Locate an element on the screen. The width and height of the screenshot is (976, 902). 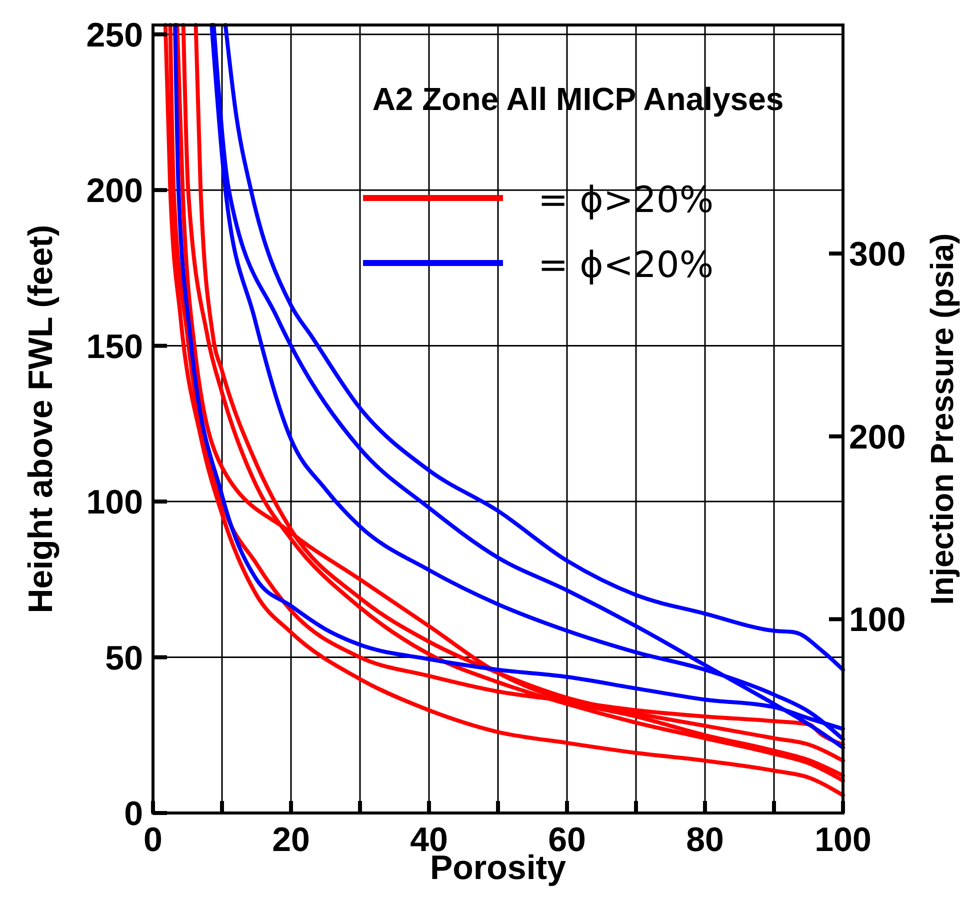
x-tick-label: 20 is located at coordinates (291, 840).